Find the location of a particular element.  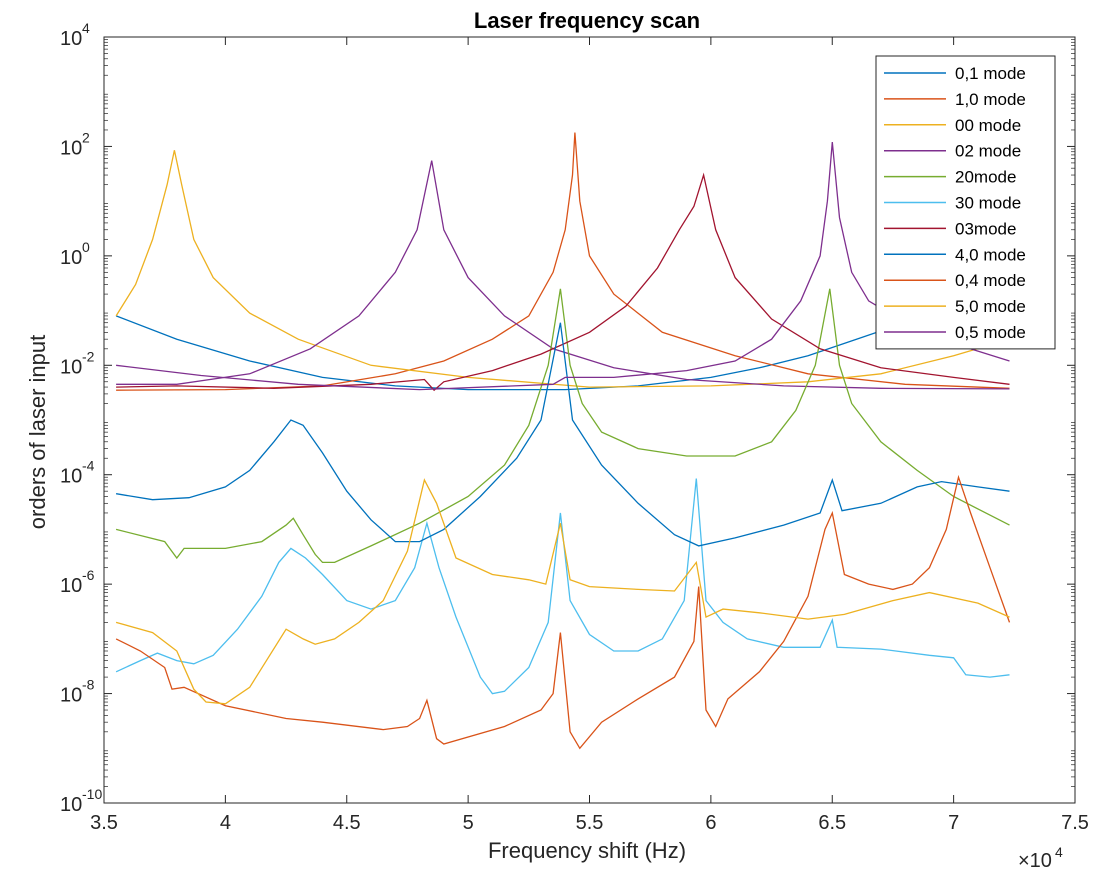

x-tick-label-6: 6.5 is located at coordinates (832, 823).